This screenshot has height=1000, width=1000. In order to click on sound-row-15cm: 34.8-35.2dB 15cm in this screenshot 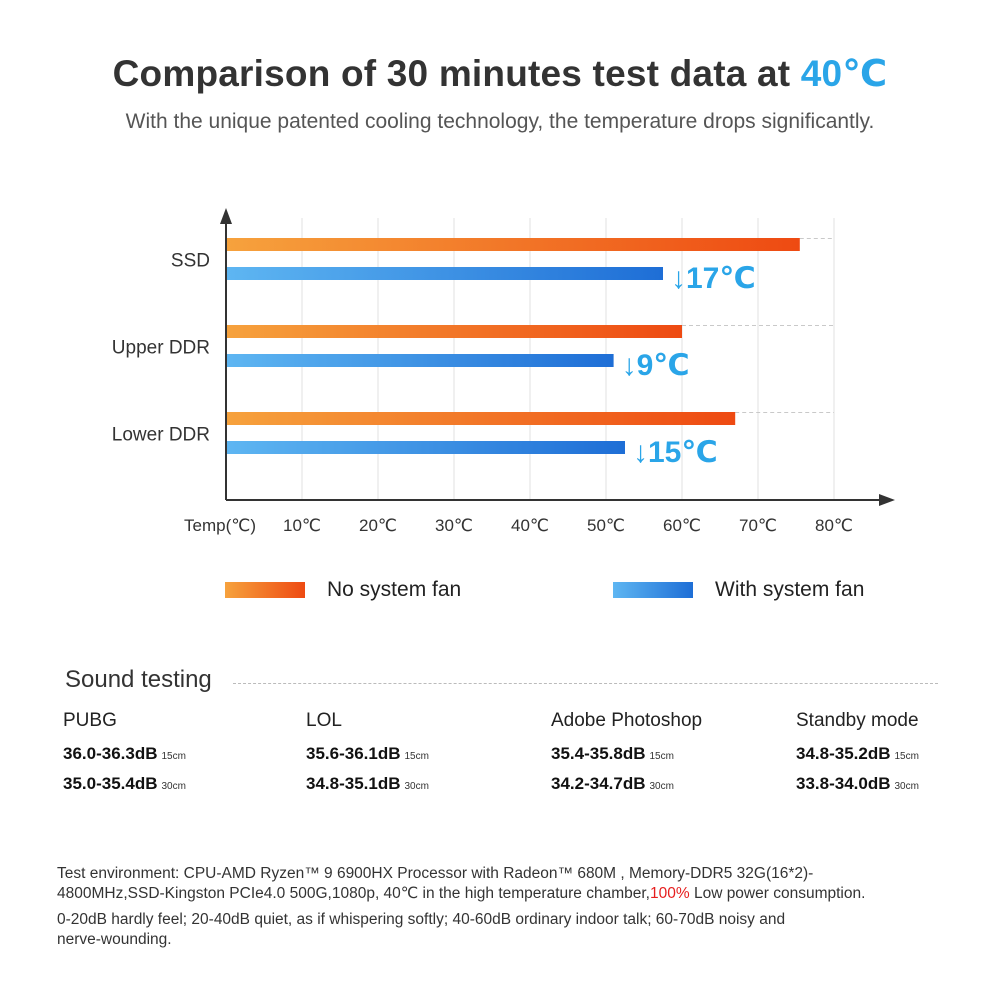, I will do `click(898, 757)`.